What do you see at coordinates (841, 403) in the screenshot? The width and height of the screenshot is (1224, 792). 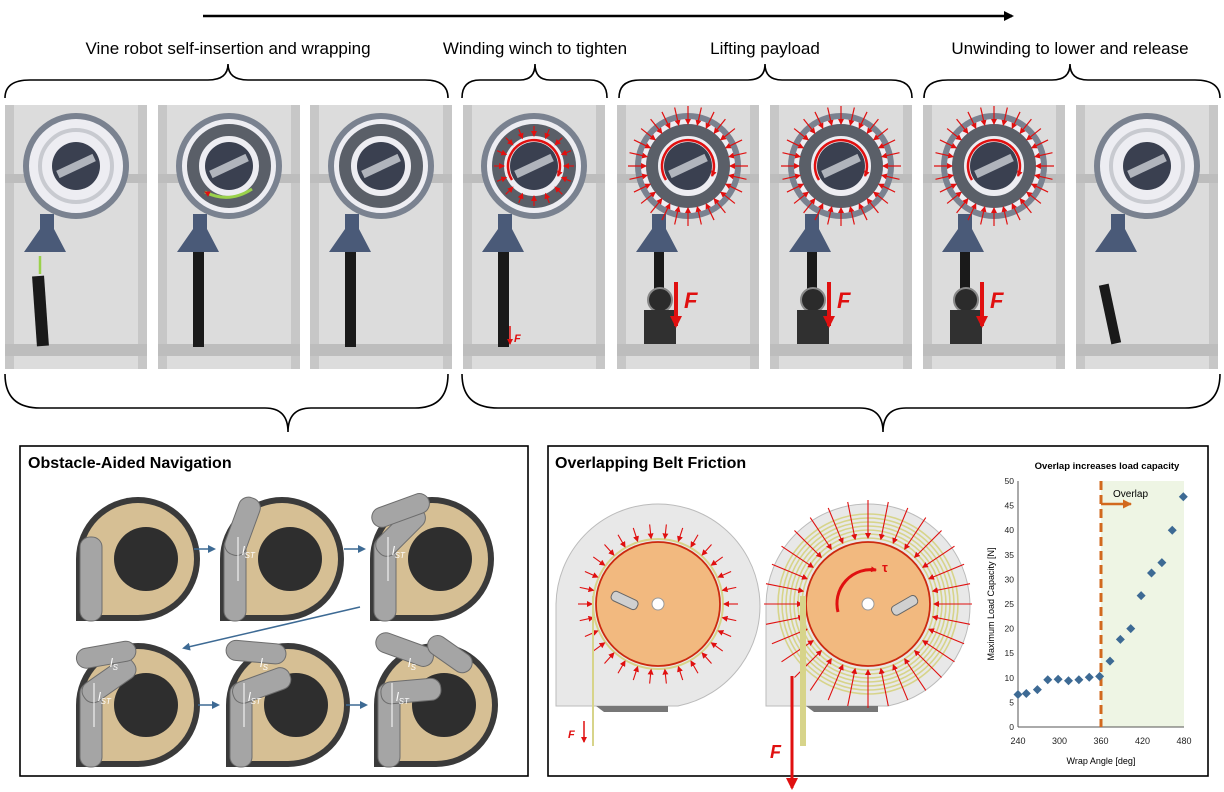 I see `brace-to-friction` at bounding box center [841, 403].